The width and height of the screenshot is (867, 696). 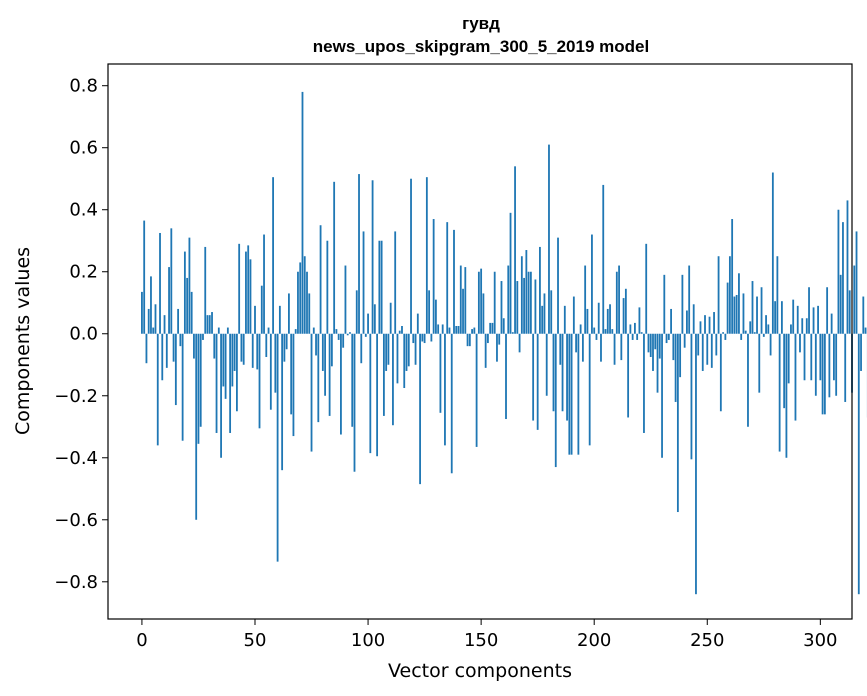 What do you see at coordinates (76, 520) in the screenshot?
I see `y-tick-label: −0.6` at bounding box center [76, 520].